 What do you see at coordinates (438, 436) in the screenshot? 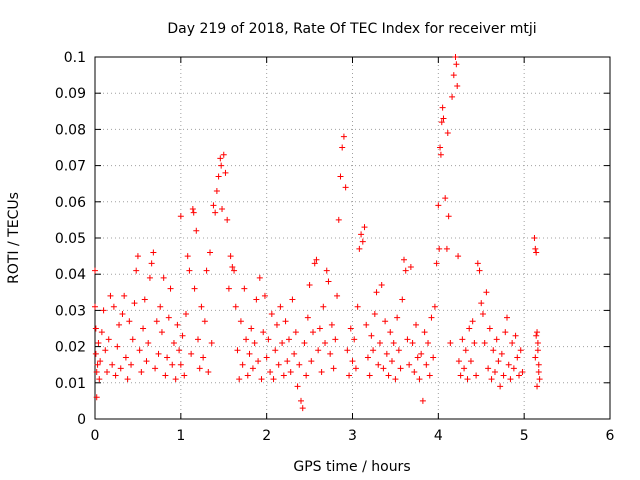
I see `x-tick-label: 4` at bounding box center [438, 436].